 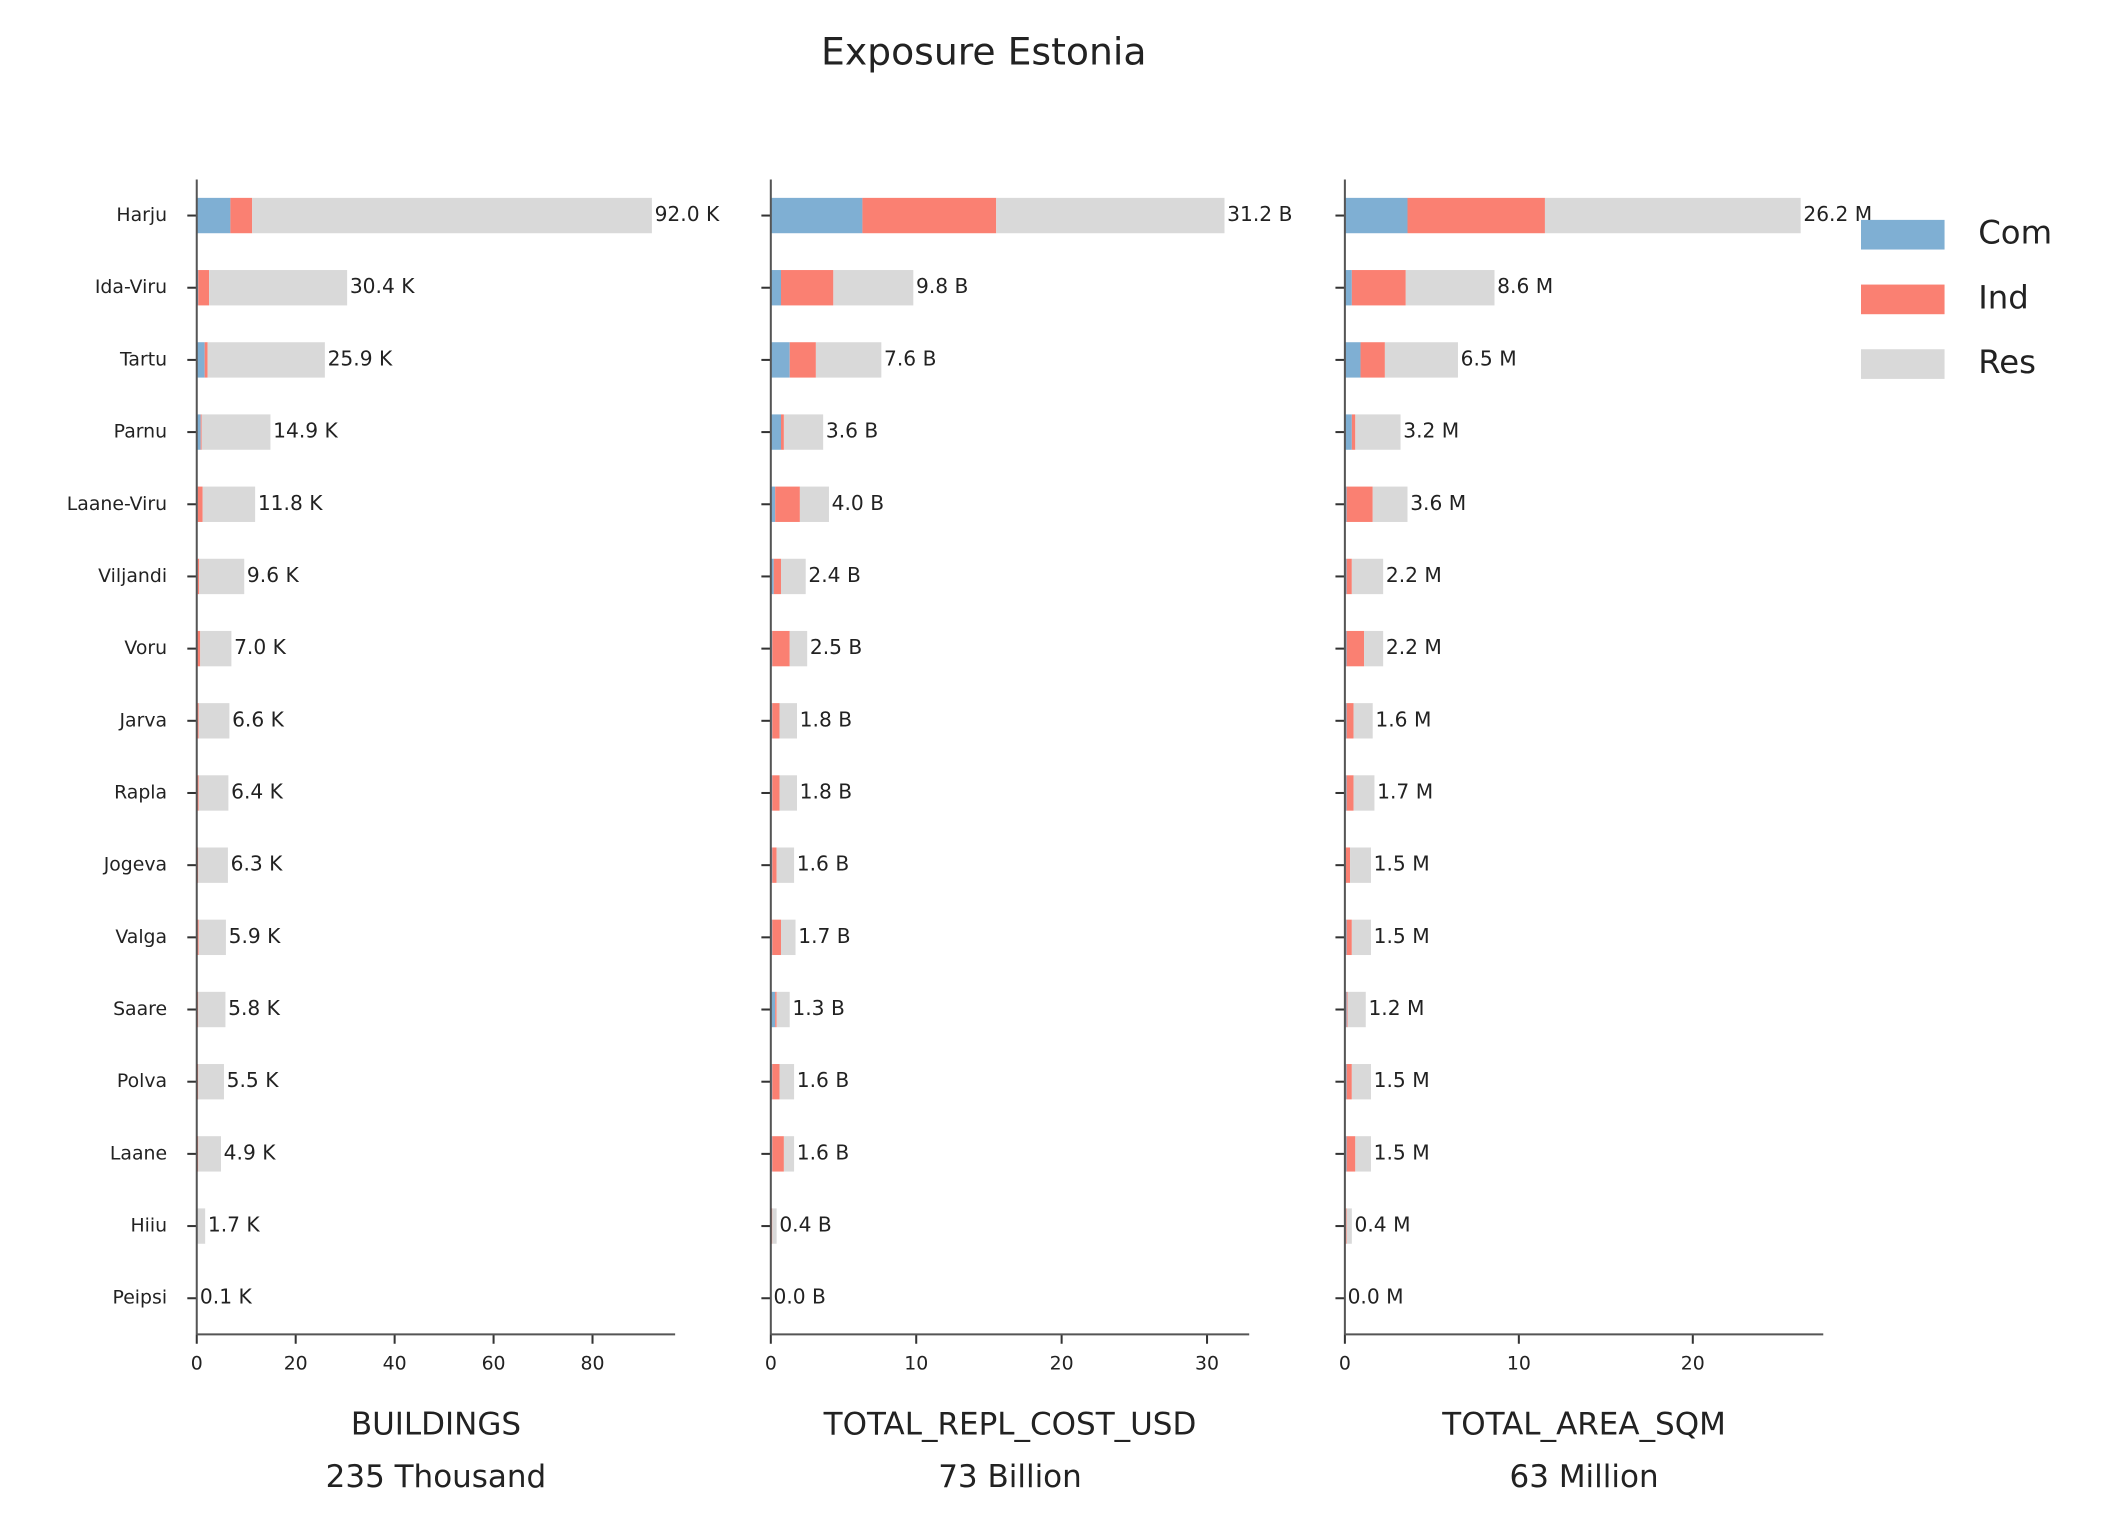 I want to click on value-label: 9.6 K, so click(x=273, y=575).